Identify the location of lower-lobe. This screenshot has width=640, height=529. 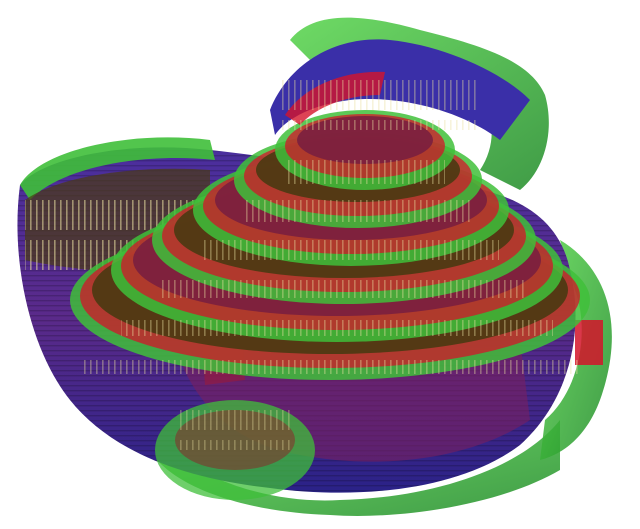
(235, 450).